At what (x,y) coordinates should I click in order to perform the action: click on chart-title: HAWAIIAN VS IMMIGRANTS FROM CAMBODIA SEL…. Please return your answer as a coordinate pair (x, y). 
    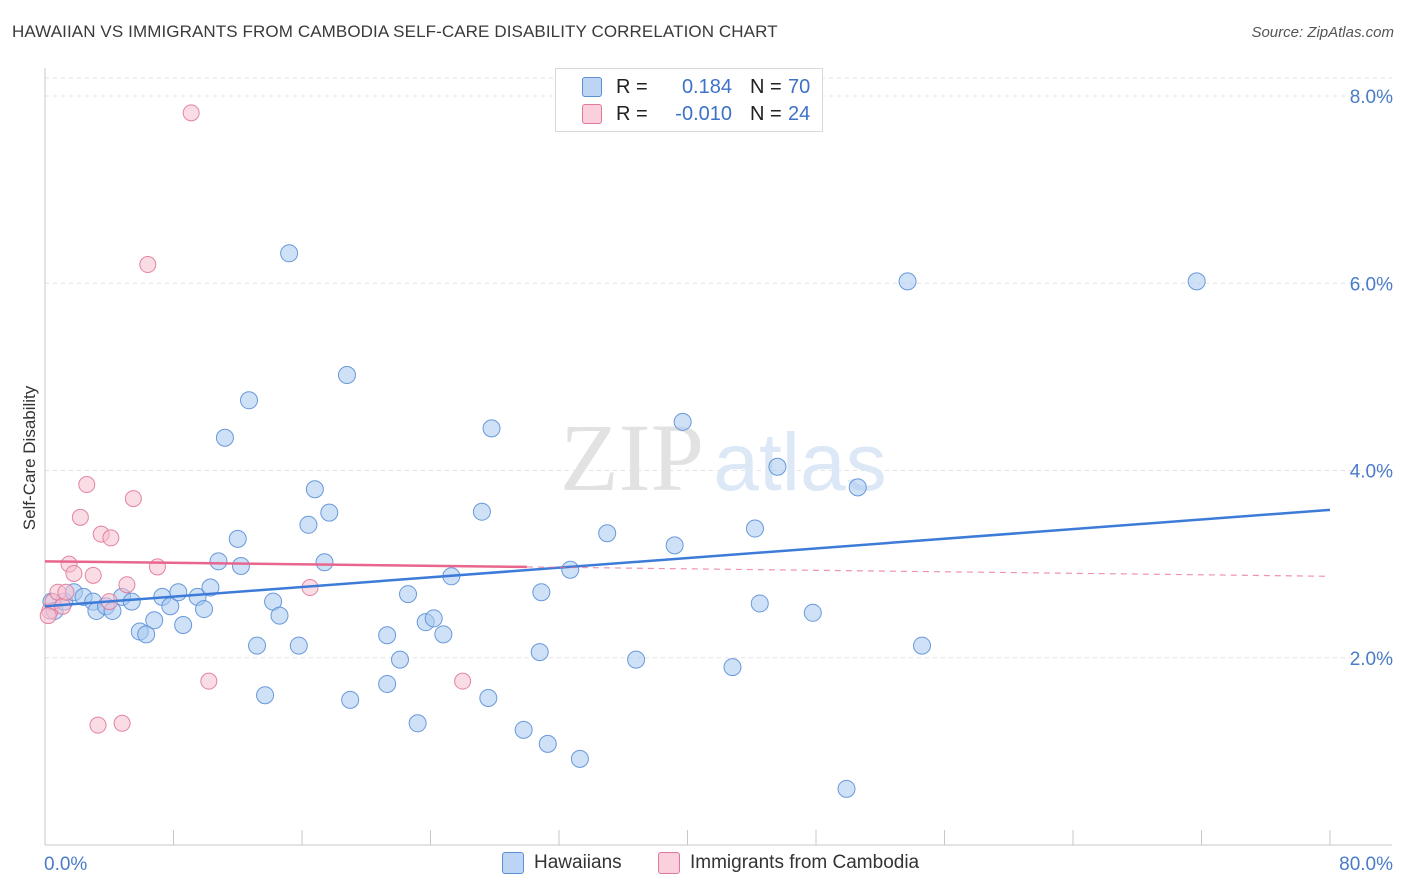
    Looking at the image, I should click on (395, 31).